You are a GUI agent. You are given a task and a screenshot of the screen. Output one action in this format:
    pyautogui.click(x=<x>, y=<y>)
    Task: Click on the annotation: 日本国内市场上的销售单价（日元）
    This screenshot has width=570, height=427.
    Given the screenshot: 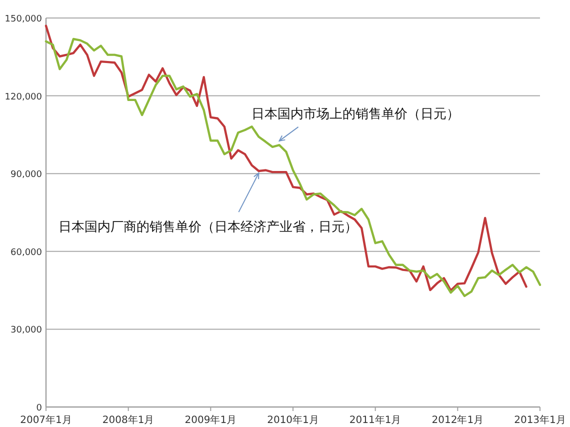 What is the action you would take?
    pyautogui.click(x=355, y=114)
    